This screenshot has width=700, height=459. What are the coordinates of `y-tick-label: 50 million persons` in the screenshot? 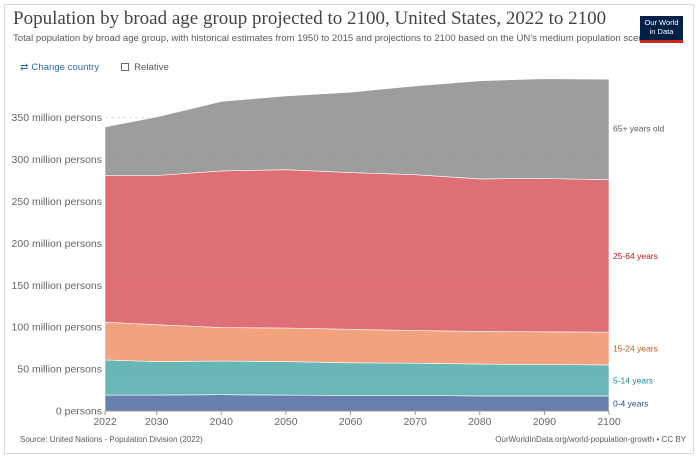 It's located at (59, 370).